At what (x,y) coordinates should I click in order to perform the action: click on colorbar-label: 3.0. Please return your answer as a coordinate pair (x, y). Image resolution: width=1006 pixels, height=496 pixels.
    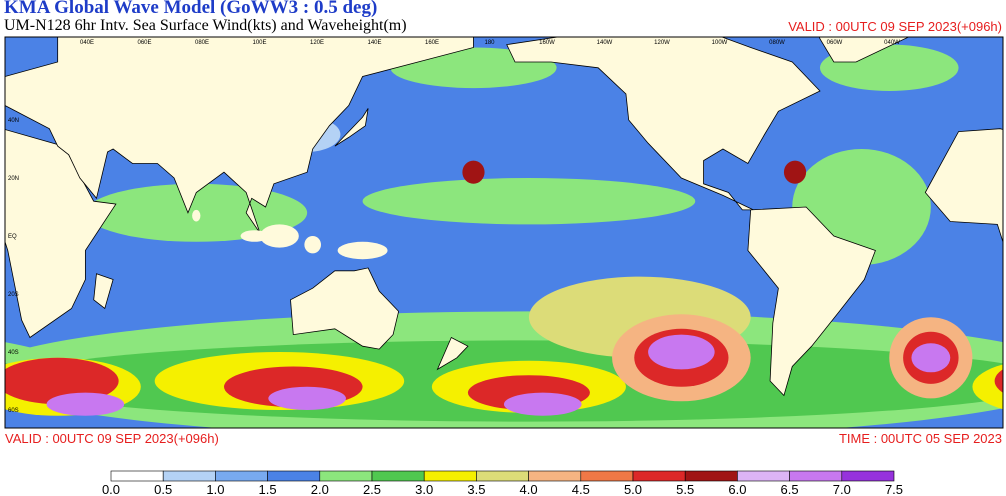
    Looking at the image, I should click on (424, 489).